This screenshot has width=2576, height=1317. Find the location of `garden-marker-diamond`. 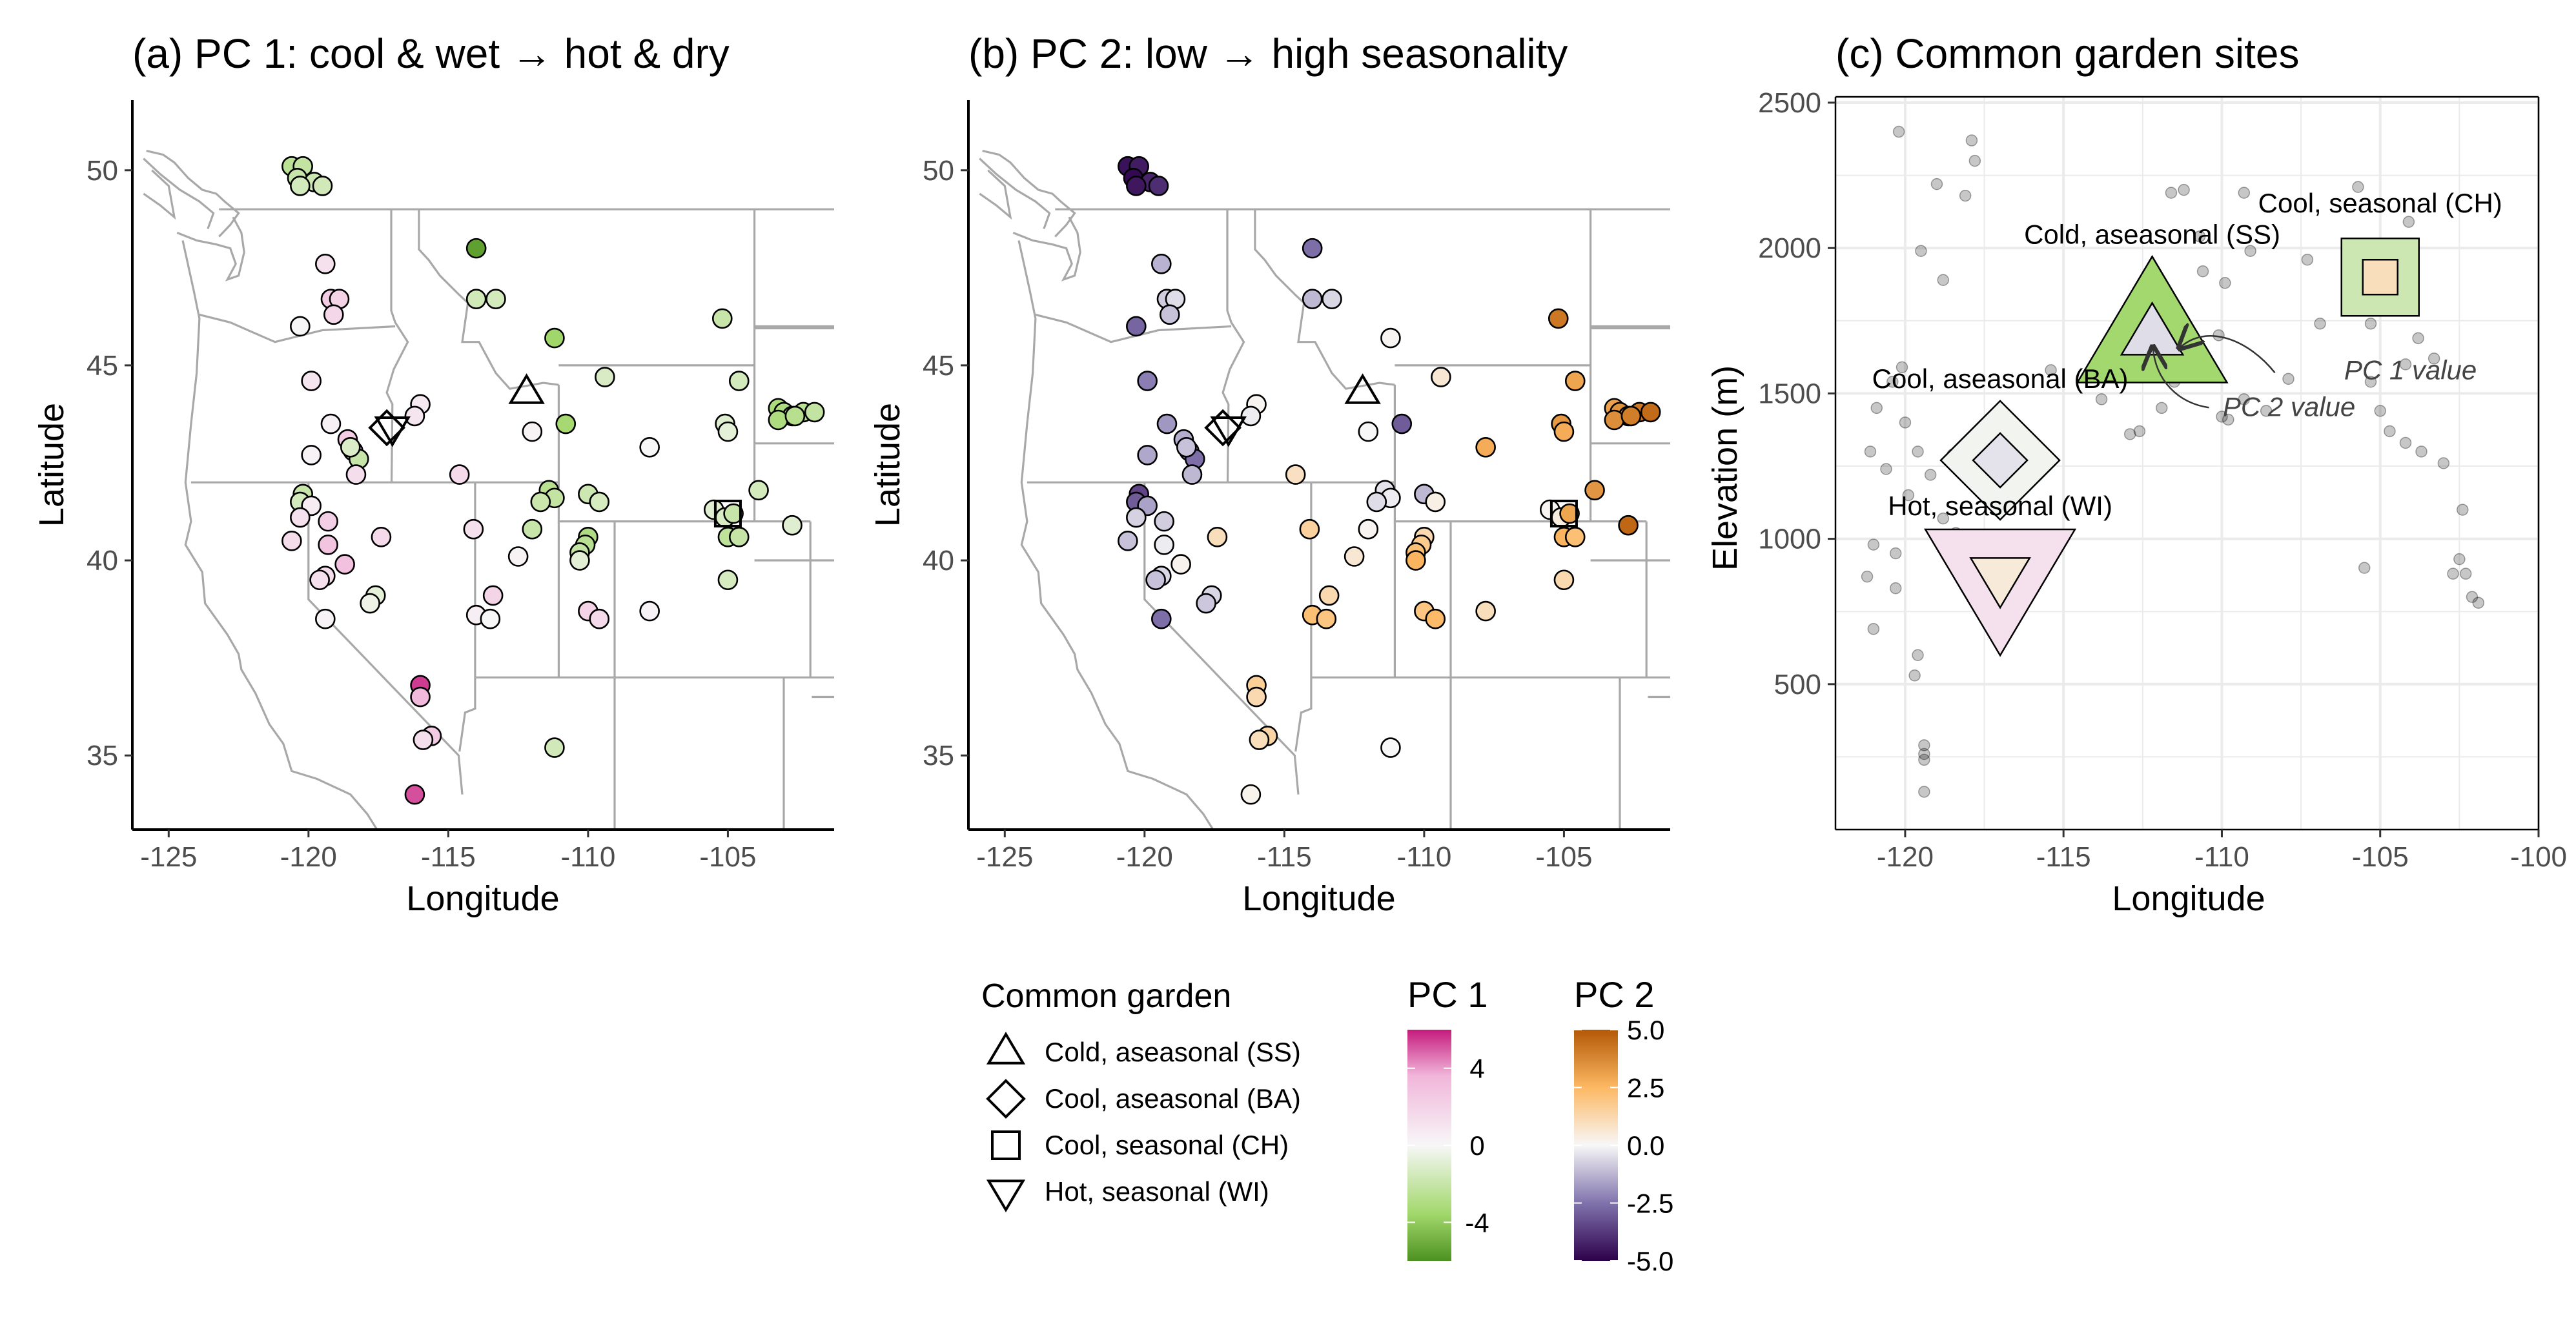

garden-marker-diamond is located at coordinates (387, 428).